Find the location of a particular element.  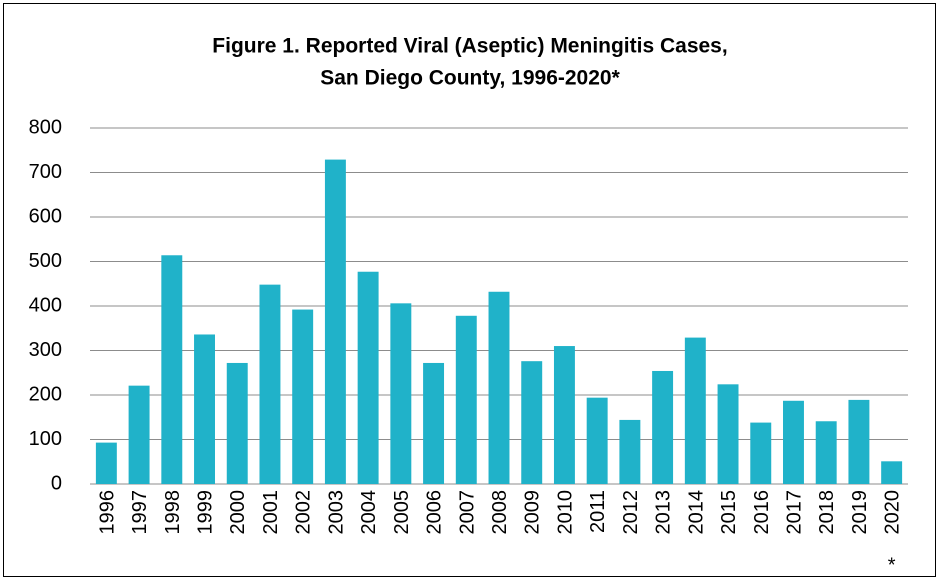

x-tick-label: 1997 is located at coordinates (140, 512).